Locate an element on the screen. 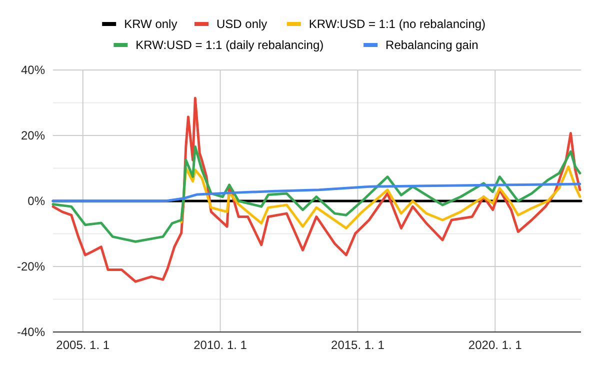  x-tick-label: 2015. 1. 1 is located at coordinates (358, 345).